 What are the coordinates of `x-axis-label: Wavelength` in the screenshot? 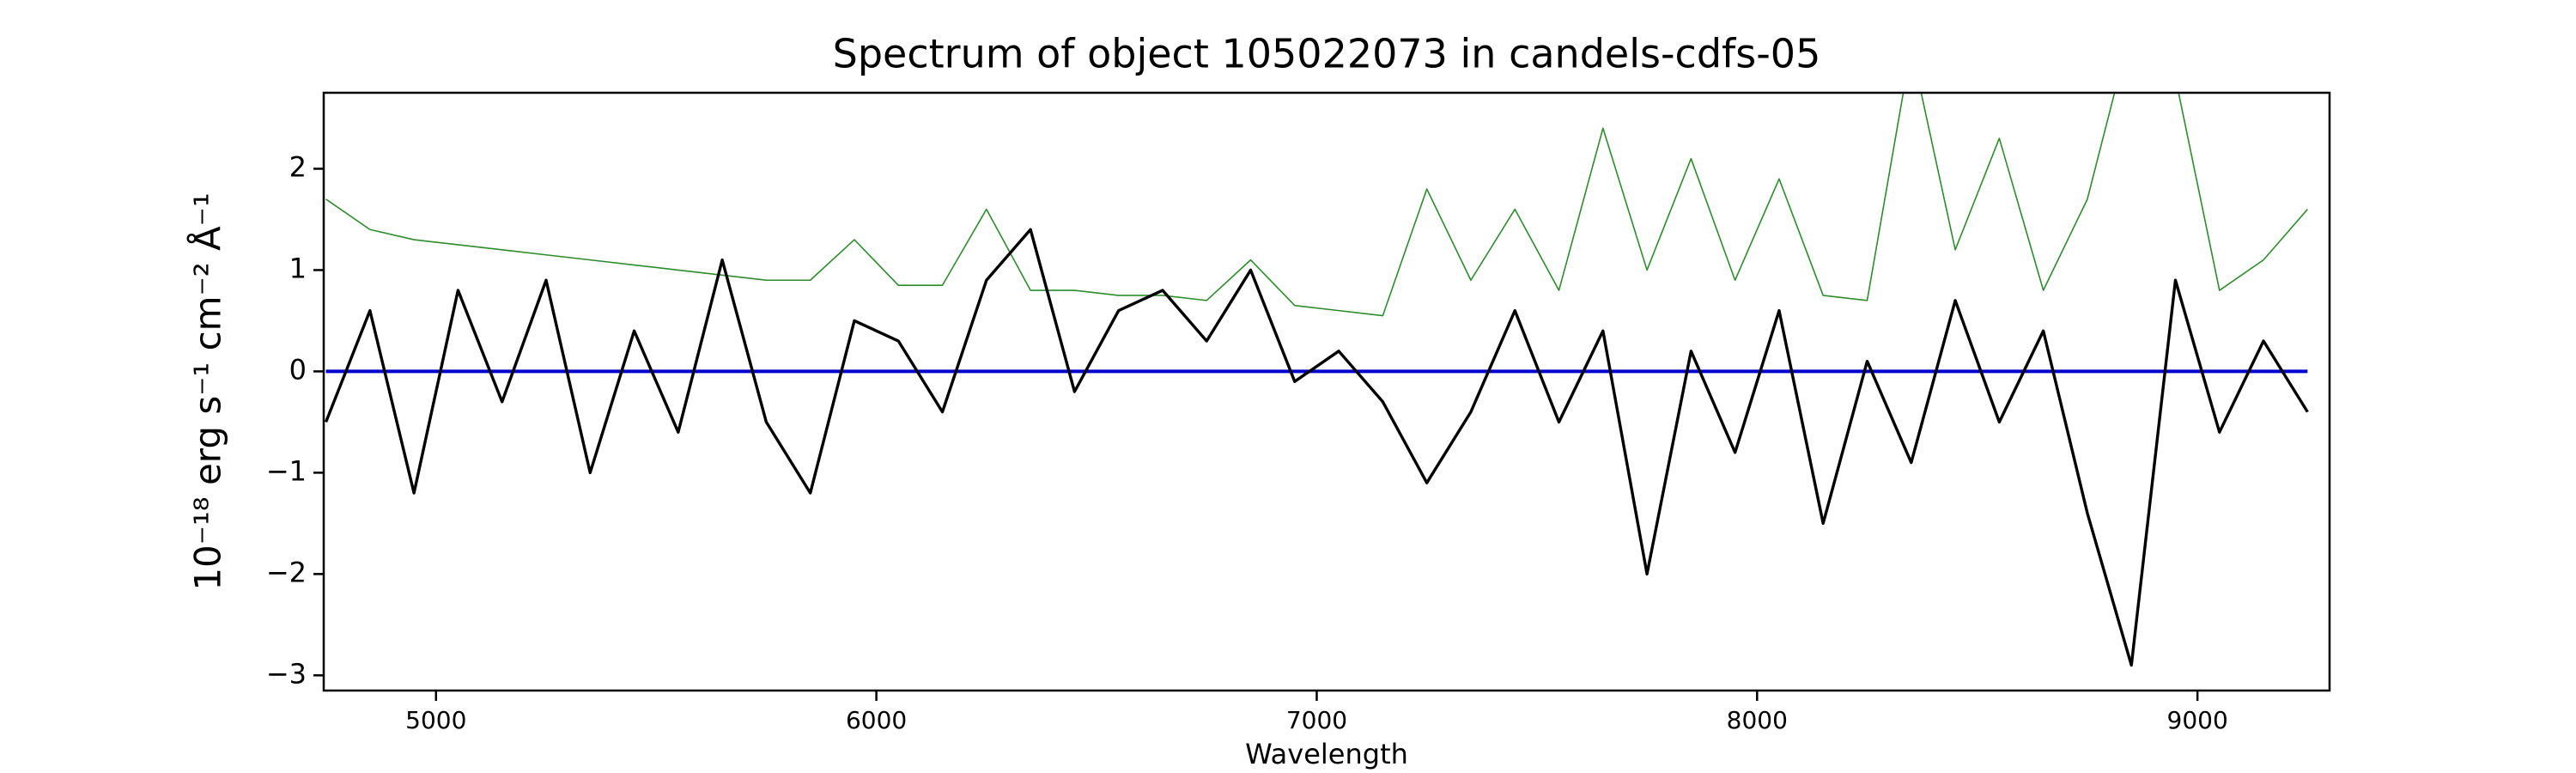 It's located at (1327, 754).